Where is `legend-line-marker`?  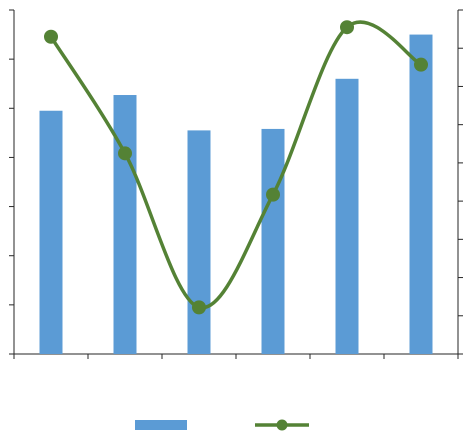
legend-line-marker is located at coordinates (282, 425).